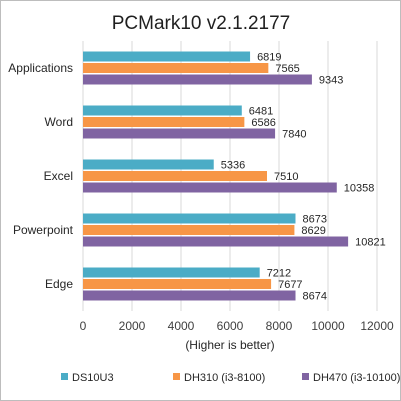  Describe the element at coordinates (279, 274) in the screenshot. I see `data-label: 7212` at that location.